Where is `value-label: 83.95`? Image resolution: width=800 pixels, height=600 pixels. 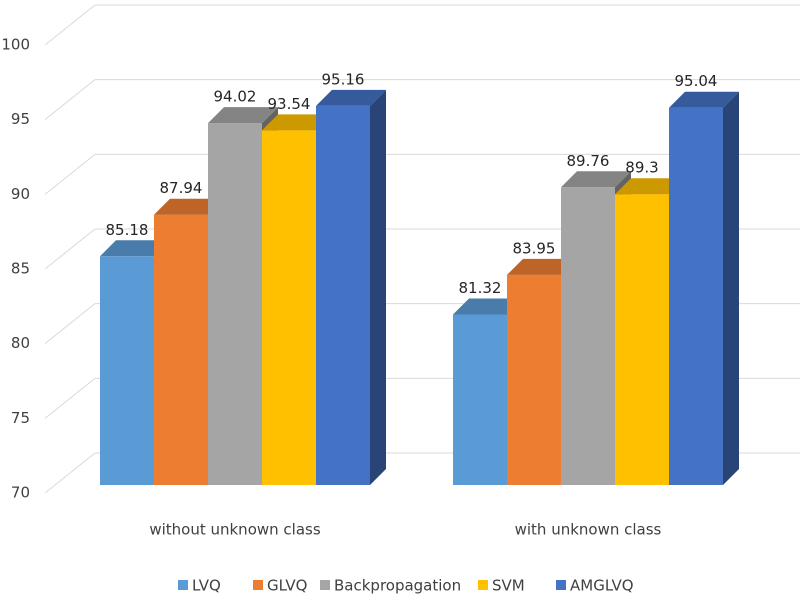 value-label: 83.95 is located at coordinates (534, 248).